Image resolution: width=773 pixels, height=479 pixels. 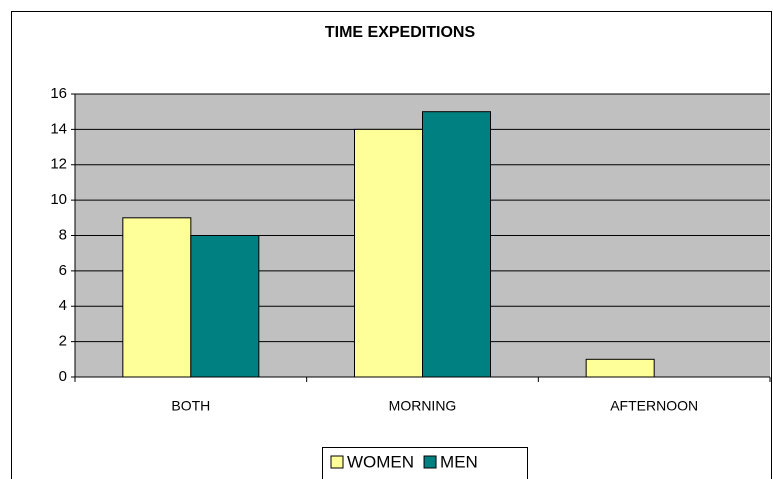 I want to click on x-tick-label: AFTERNOON, so click(x=654, y=406).